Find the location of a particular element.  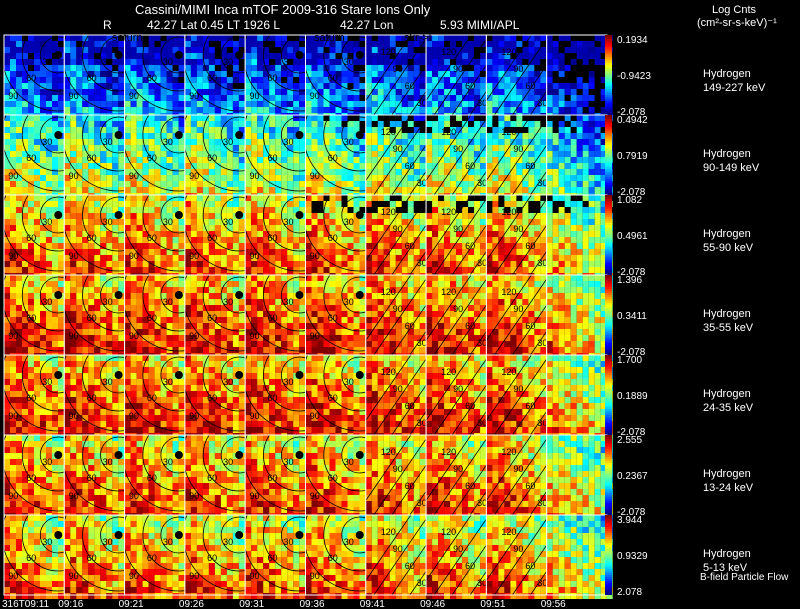

contour-label: 30 is located at coordinates (228, 62).